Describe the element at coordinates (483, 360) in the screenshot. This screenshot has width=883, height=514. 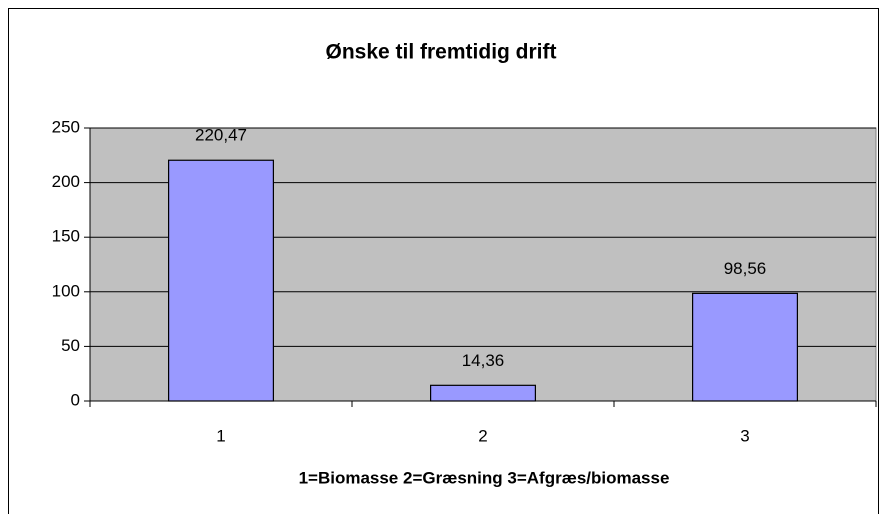
I see `data-label: 14,36` at that location.